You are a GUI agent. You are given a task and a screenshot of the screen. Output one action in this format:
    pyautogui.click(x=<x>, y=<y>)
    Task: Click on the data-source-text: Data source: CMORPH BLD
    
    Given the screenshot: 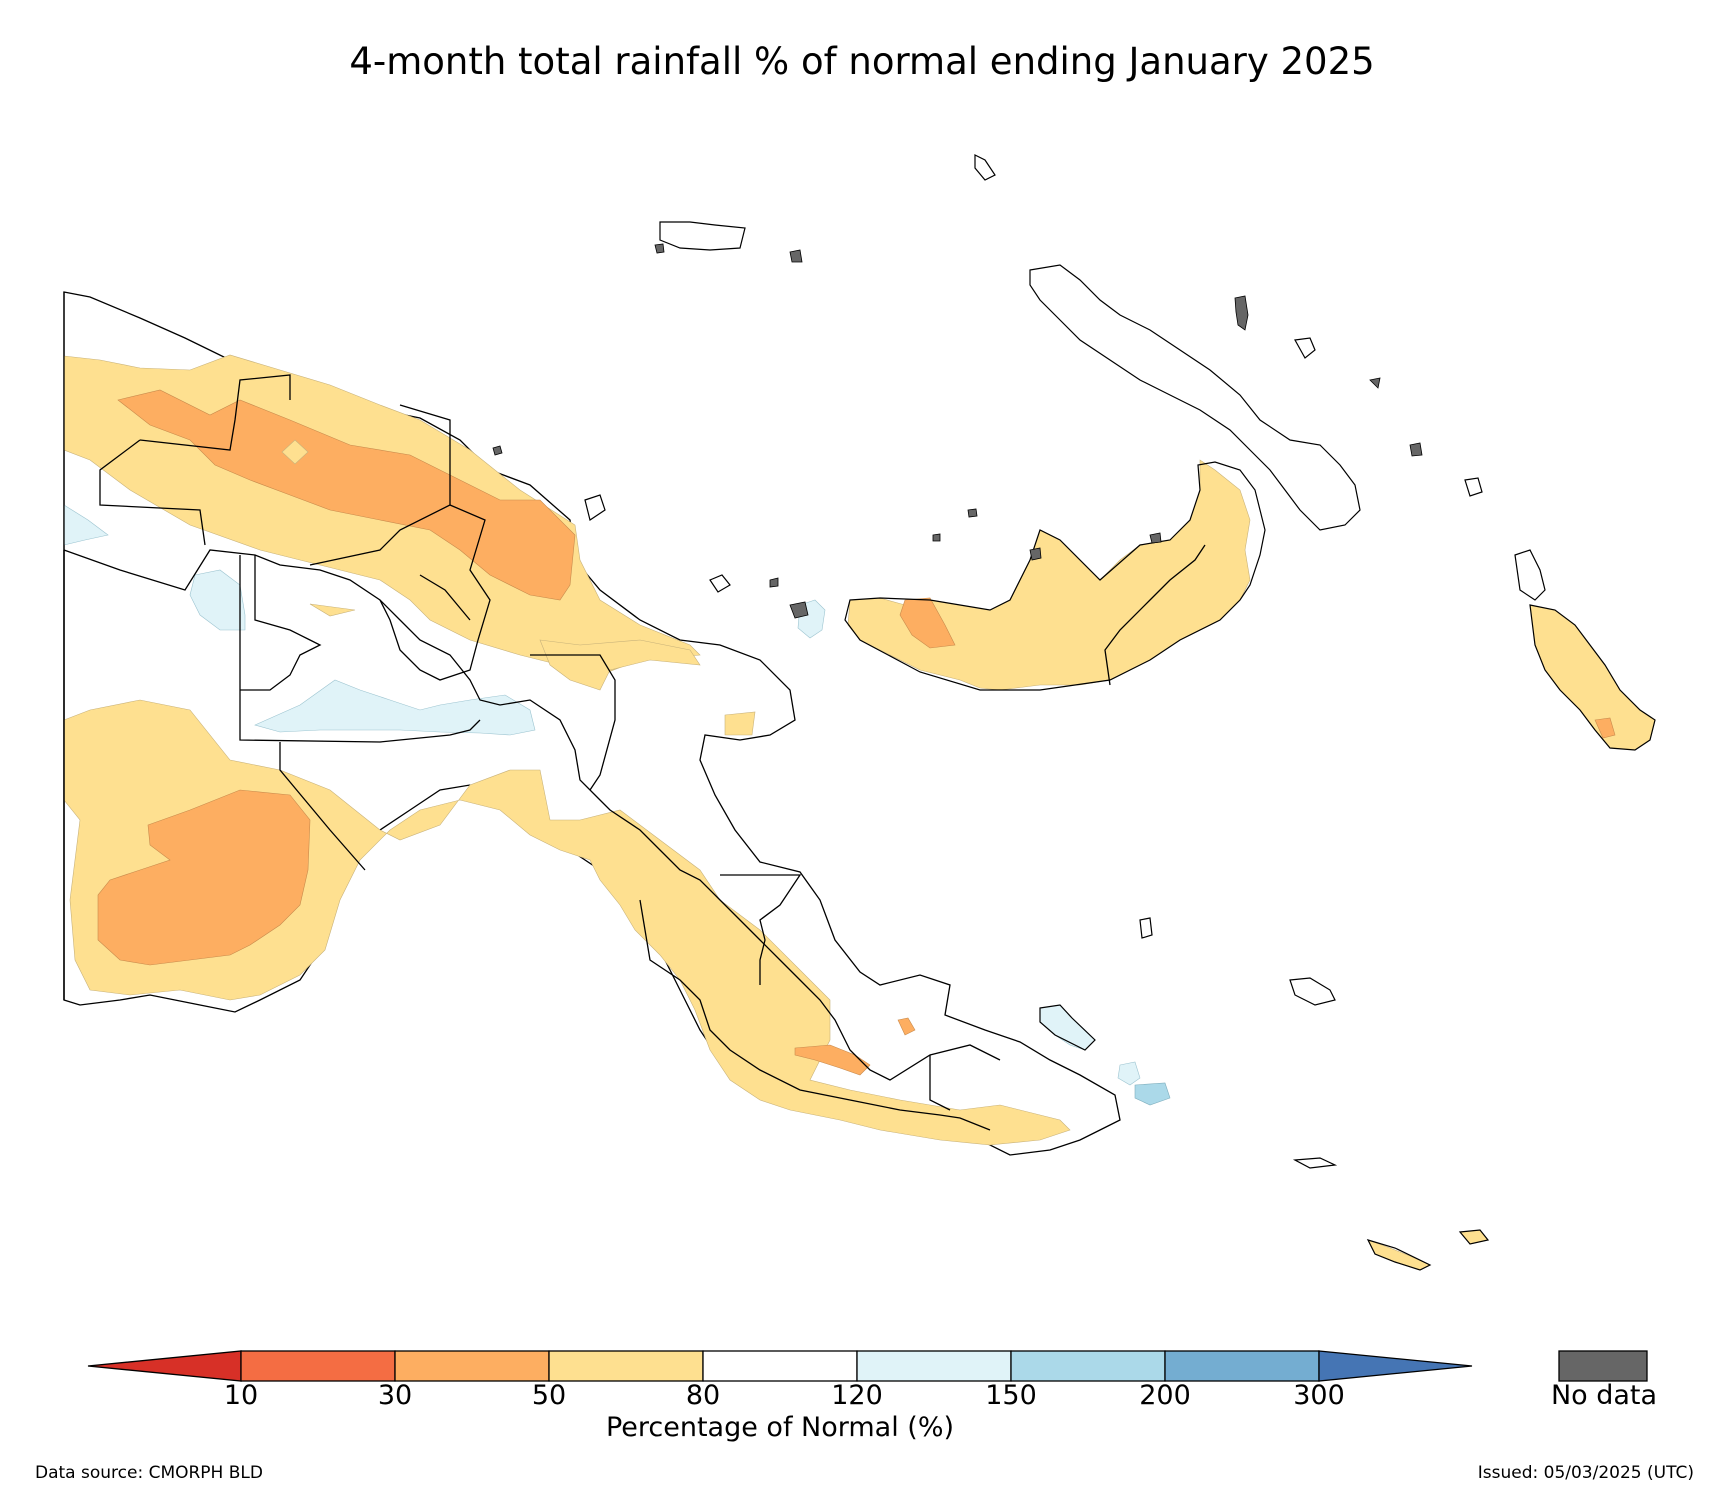 What is the action you would take?
    pyautogui.click(x=149, y=1473)
    